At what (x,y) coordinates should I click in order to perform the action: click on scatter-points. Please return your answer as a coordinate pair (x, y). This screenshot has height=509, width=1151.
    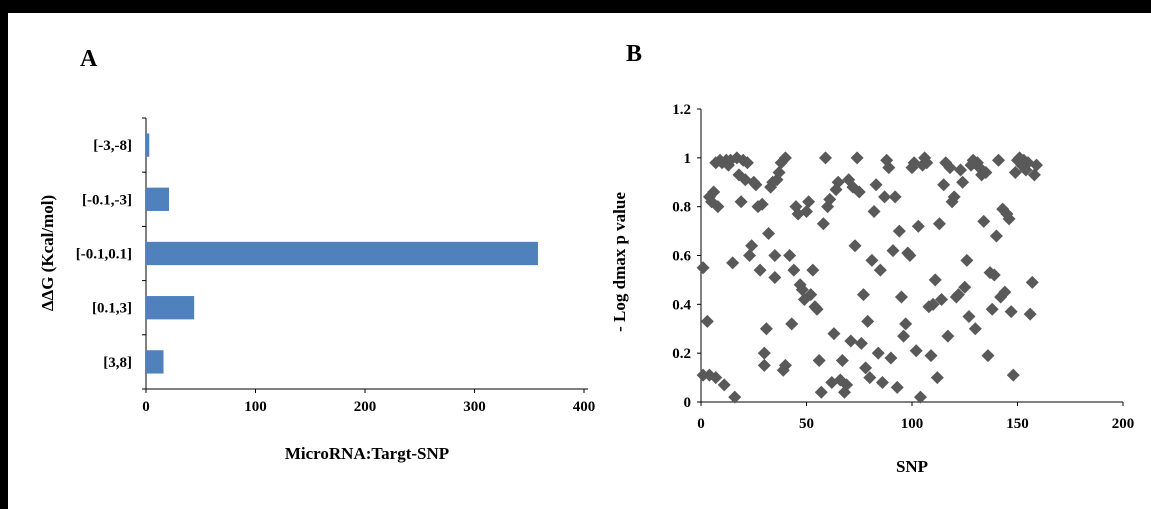
    Looking at the image, I should click on (869, 277).